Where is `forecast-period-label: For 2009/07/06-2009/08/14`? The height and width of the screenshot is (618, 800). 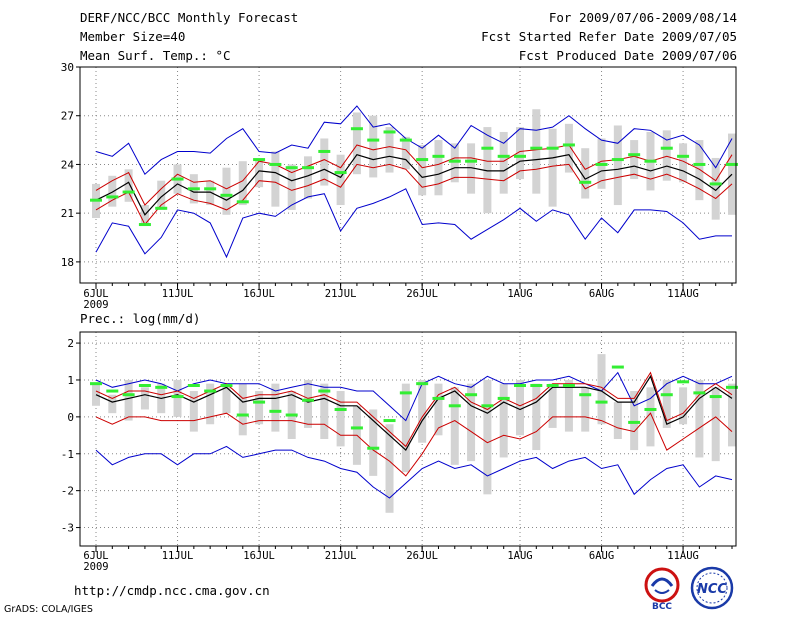 forecast-period-label: For 2009/07/06-2009/08/14 is located at coordinates (642, 17).